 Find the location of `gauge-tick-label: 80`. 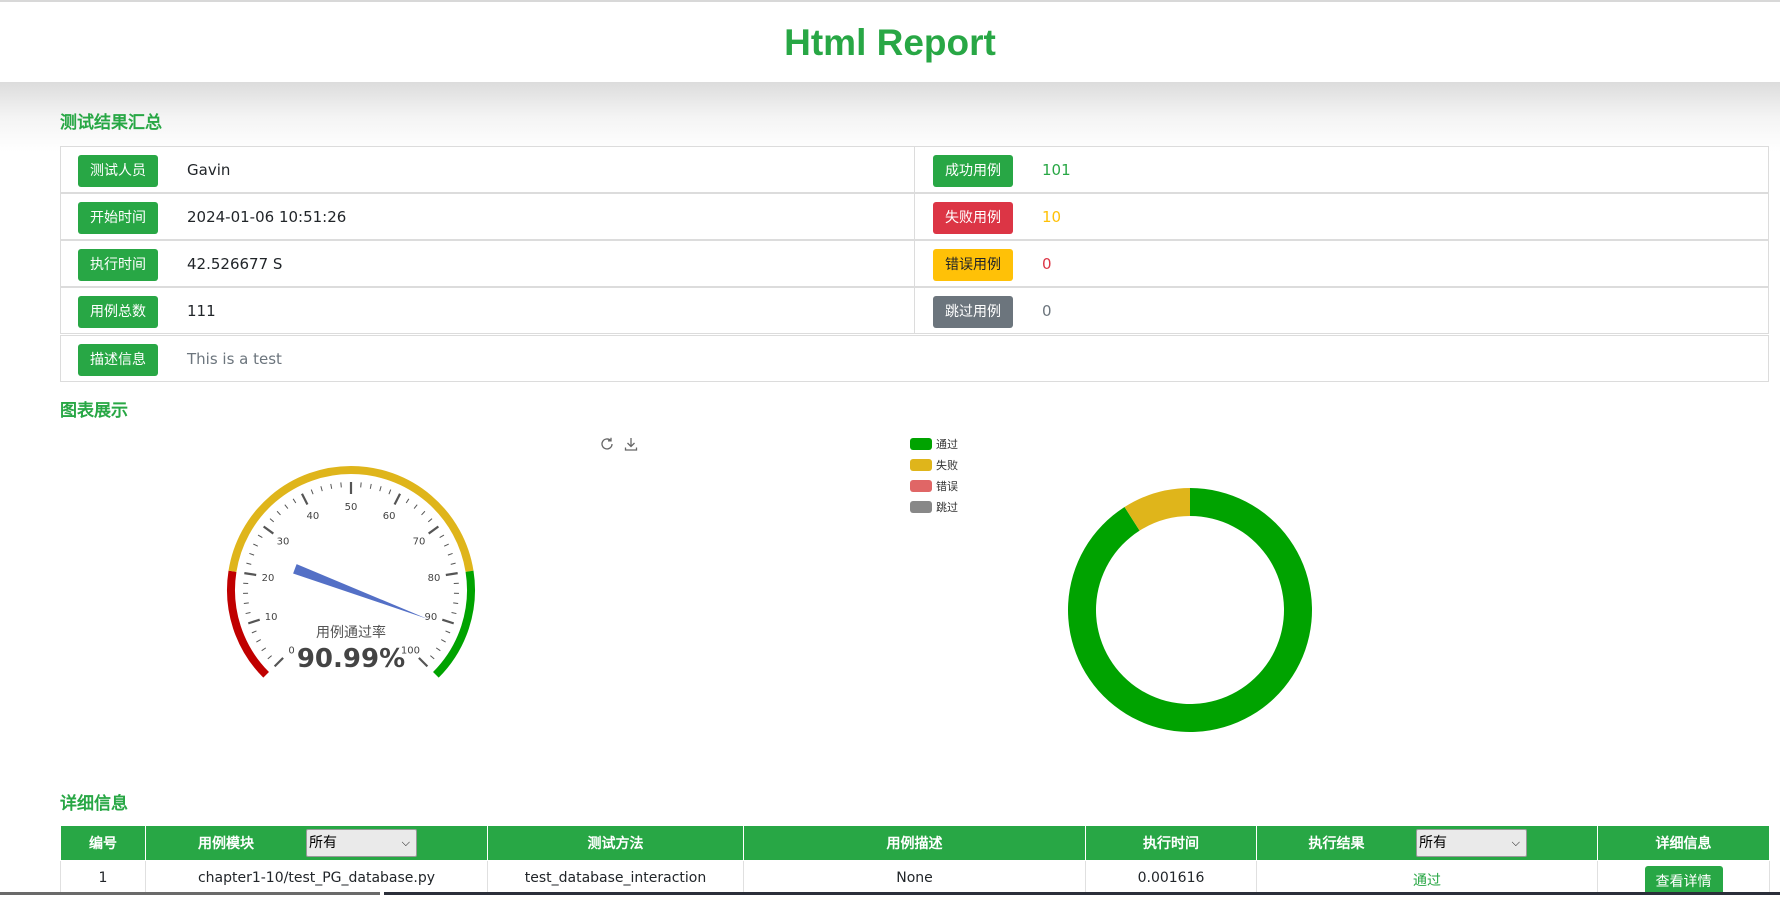

gauge-tick-label: 80 is located at coordinates (434, 578).